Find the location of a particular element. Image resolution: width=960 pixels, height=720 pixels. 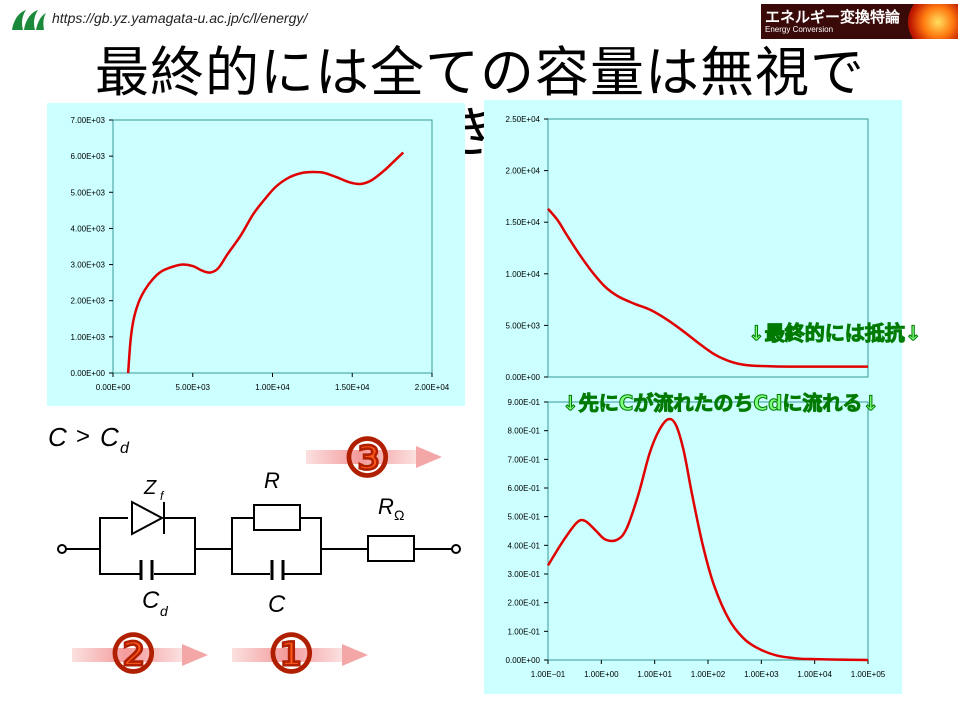

step-1: ① is located at coordinates (291, 655).